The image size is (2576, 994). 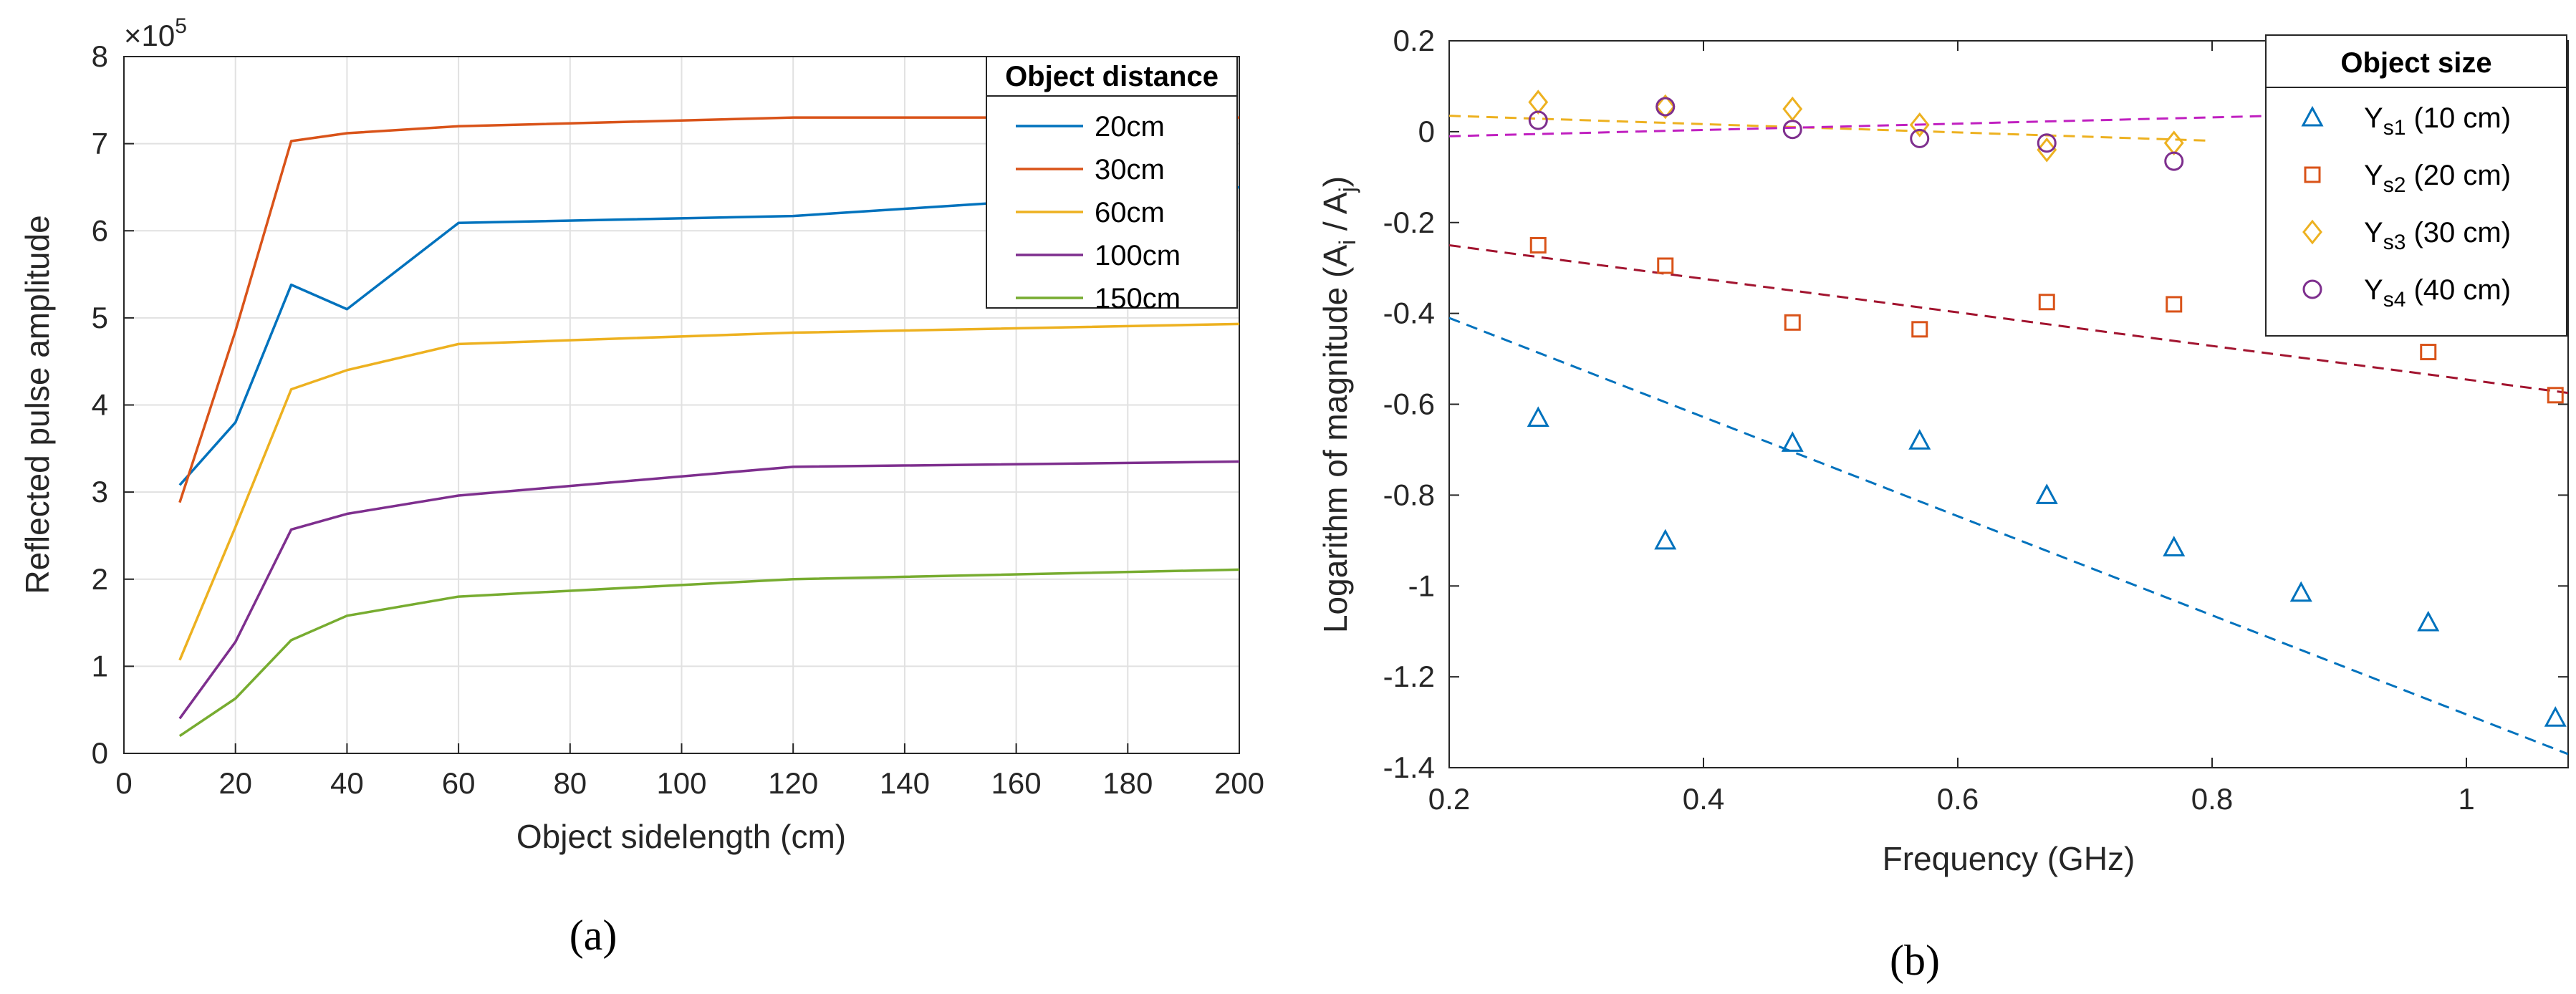 What do you see at coordinates (100, 317) in the screenshot?
I see `chart-a-y-tick-label: 5` at bounding box center [100, 317].